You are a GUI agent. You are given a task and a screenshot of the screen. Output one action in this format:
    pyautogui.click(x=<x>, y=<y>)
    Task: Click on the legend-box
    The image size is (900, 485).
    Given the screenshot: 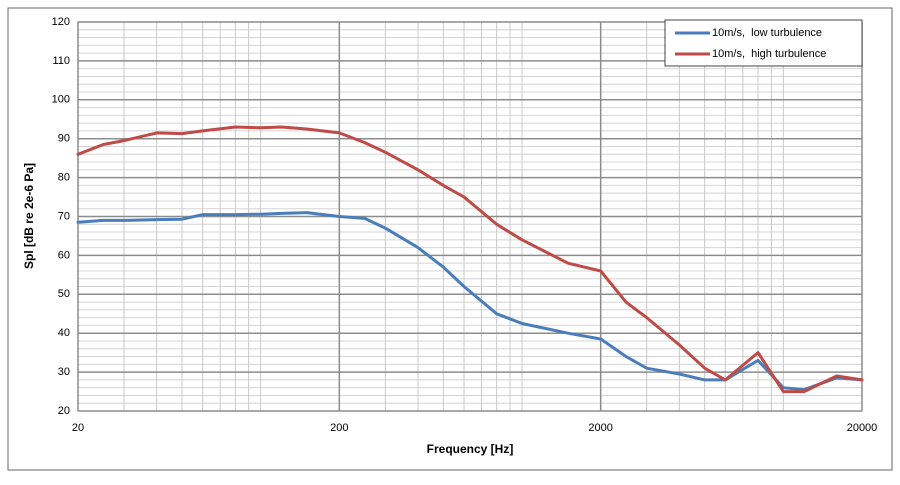 What is the action you would take?
    pyautogui.click(x=763, y=43)
    